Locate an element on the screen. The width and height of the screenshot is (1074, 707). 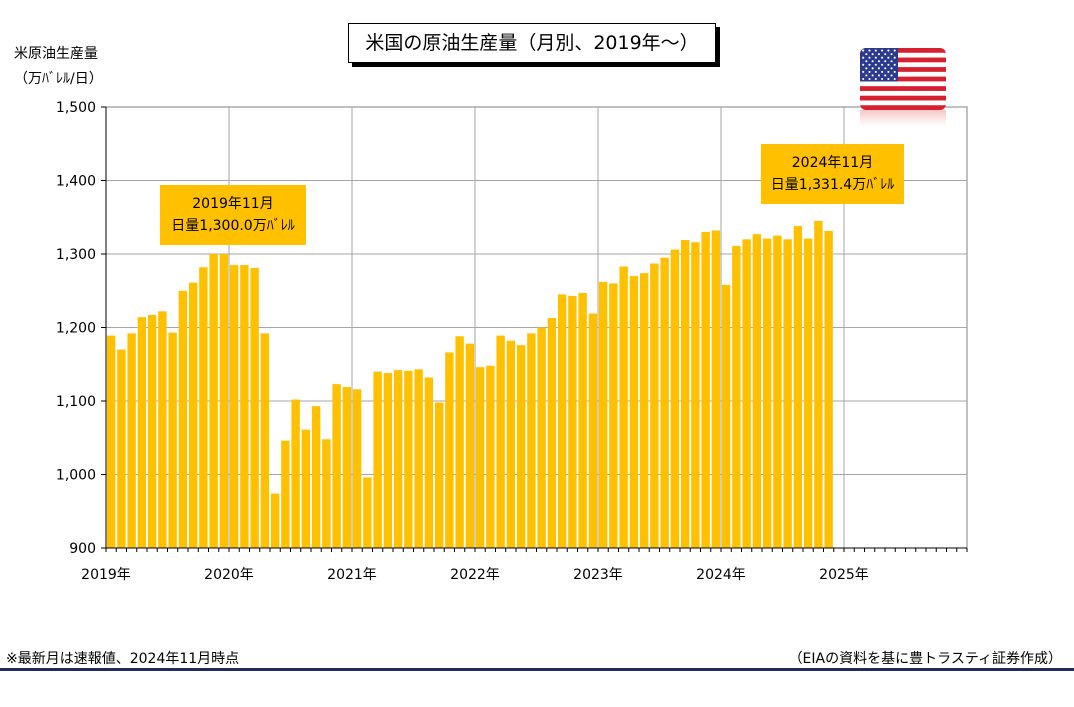
y-tick-label: 1,400 is located at coordinates (76, 182).